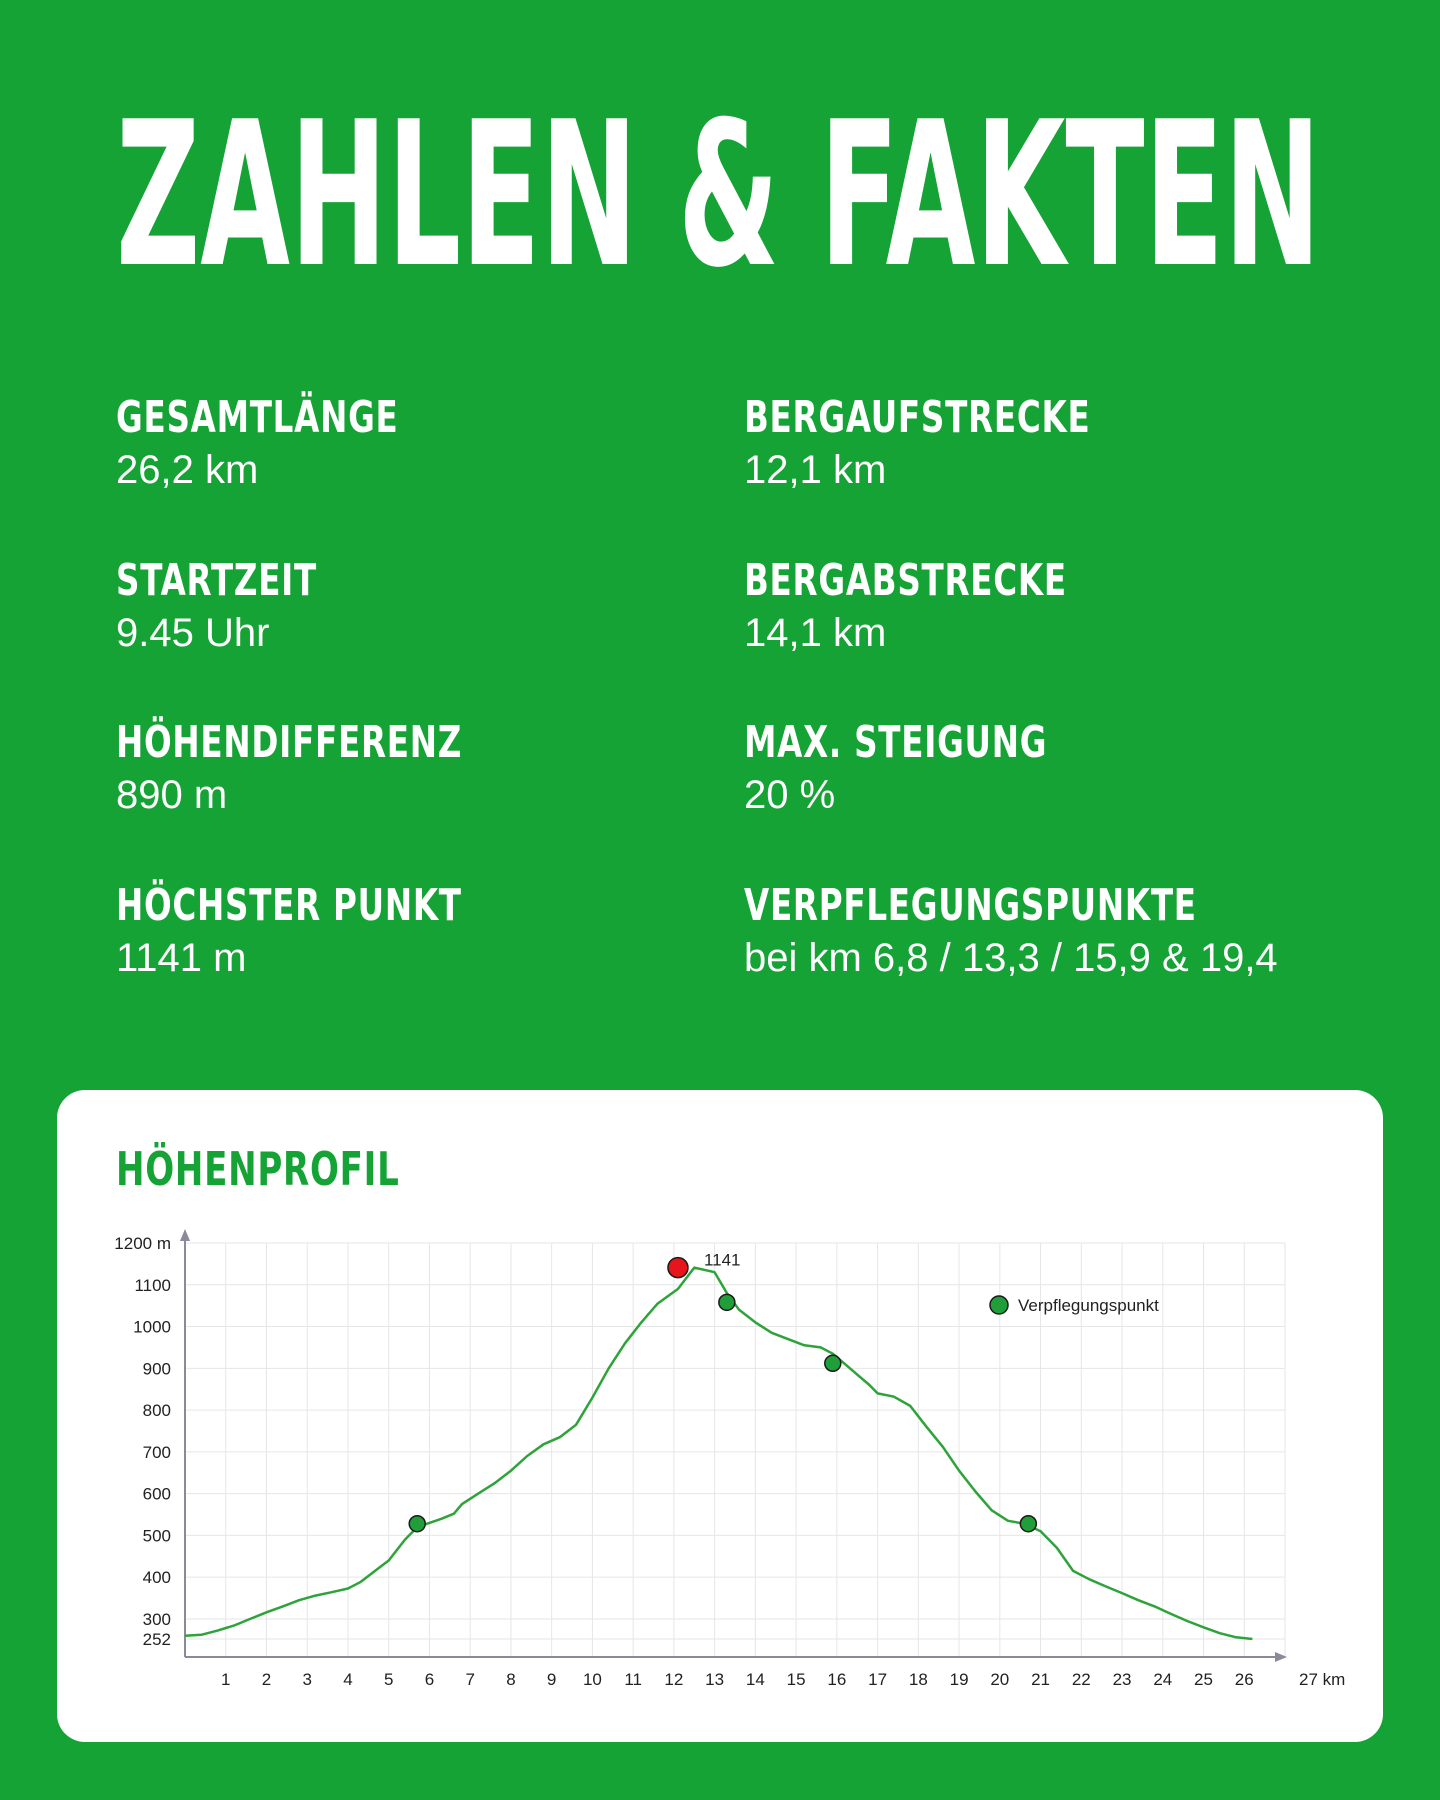 Image resolution: width=1440 pixels, height=1800 pixels. Describe the element at coordinates (905, 580) in the screenshot. I see `fact-label: BERGABSTRECKE` at that location.